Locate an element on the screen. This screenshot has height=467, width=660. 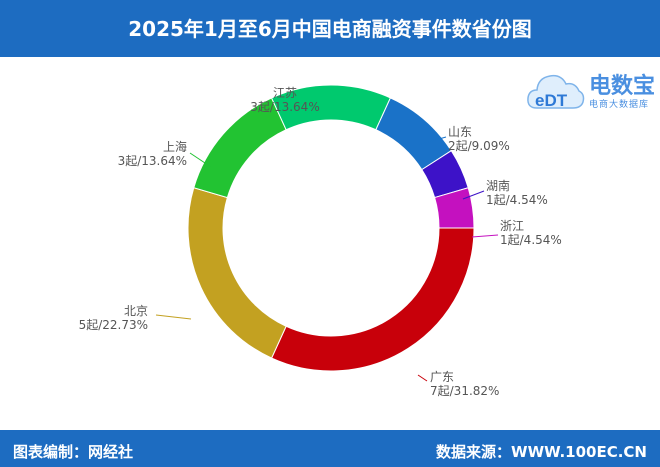
logo-mark: eDT is located at coordinates (551, 100).